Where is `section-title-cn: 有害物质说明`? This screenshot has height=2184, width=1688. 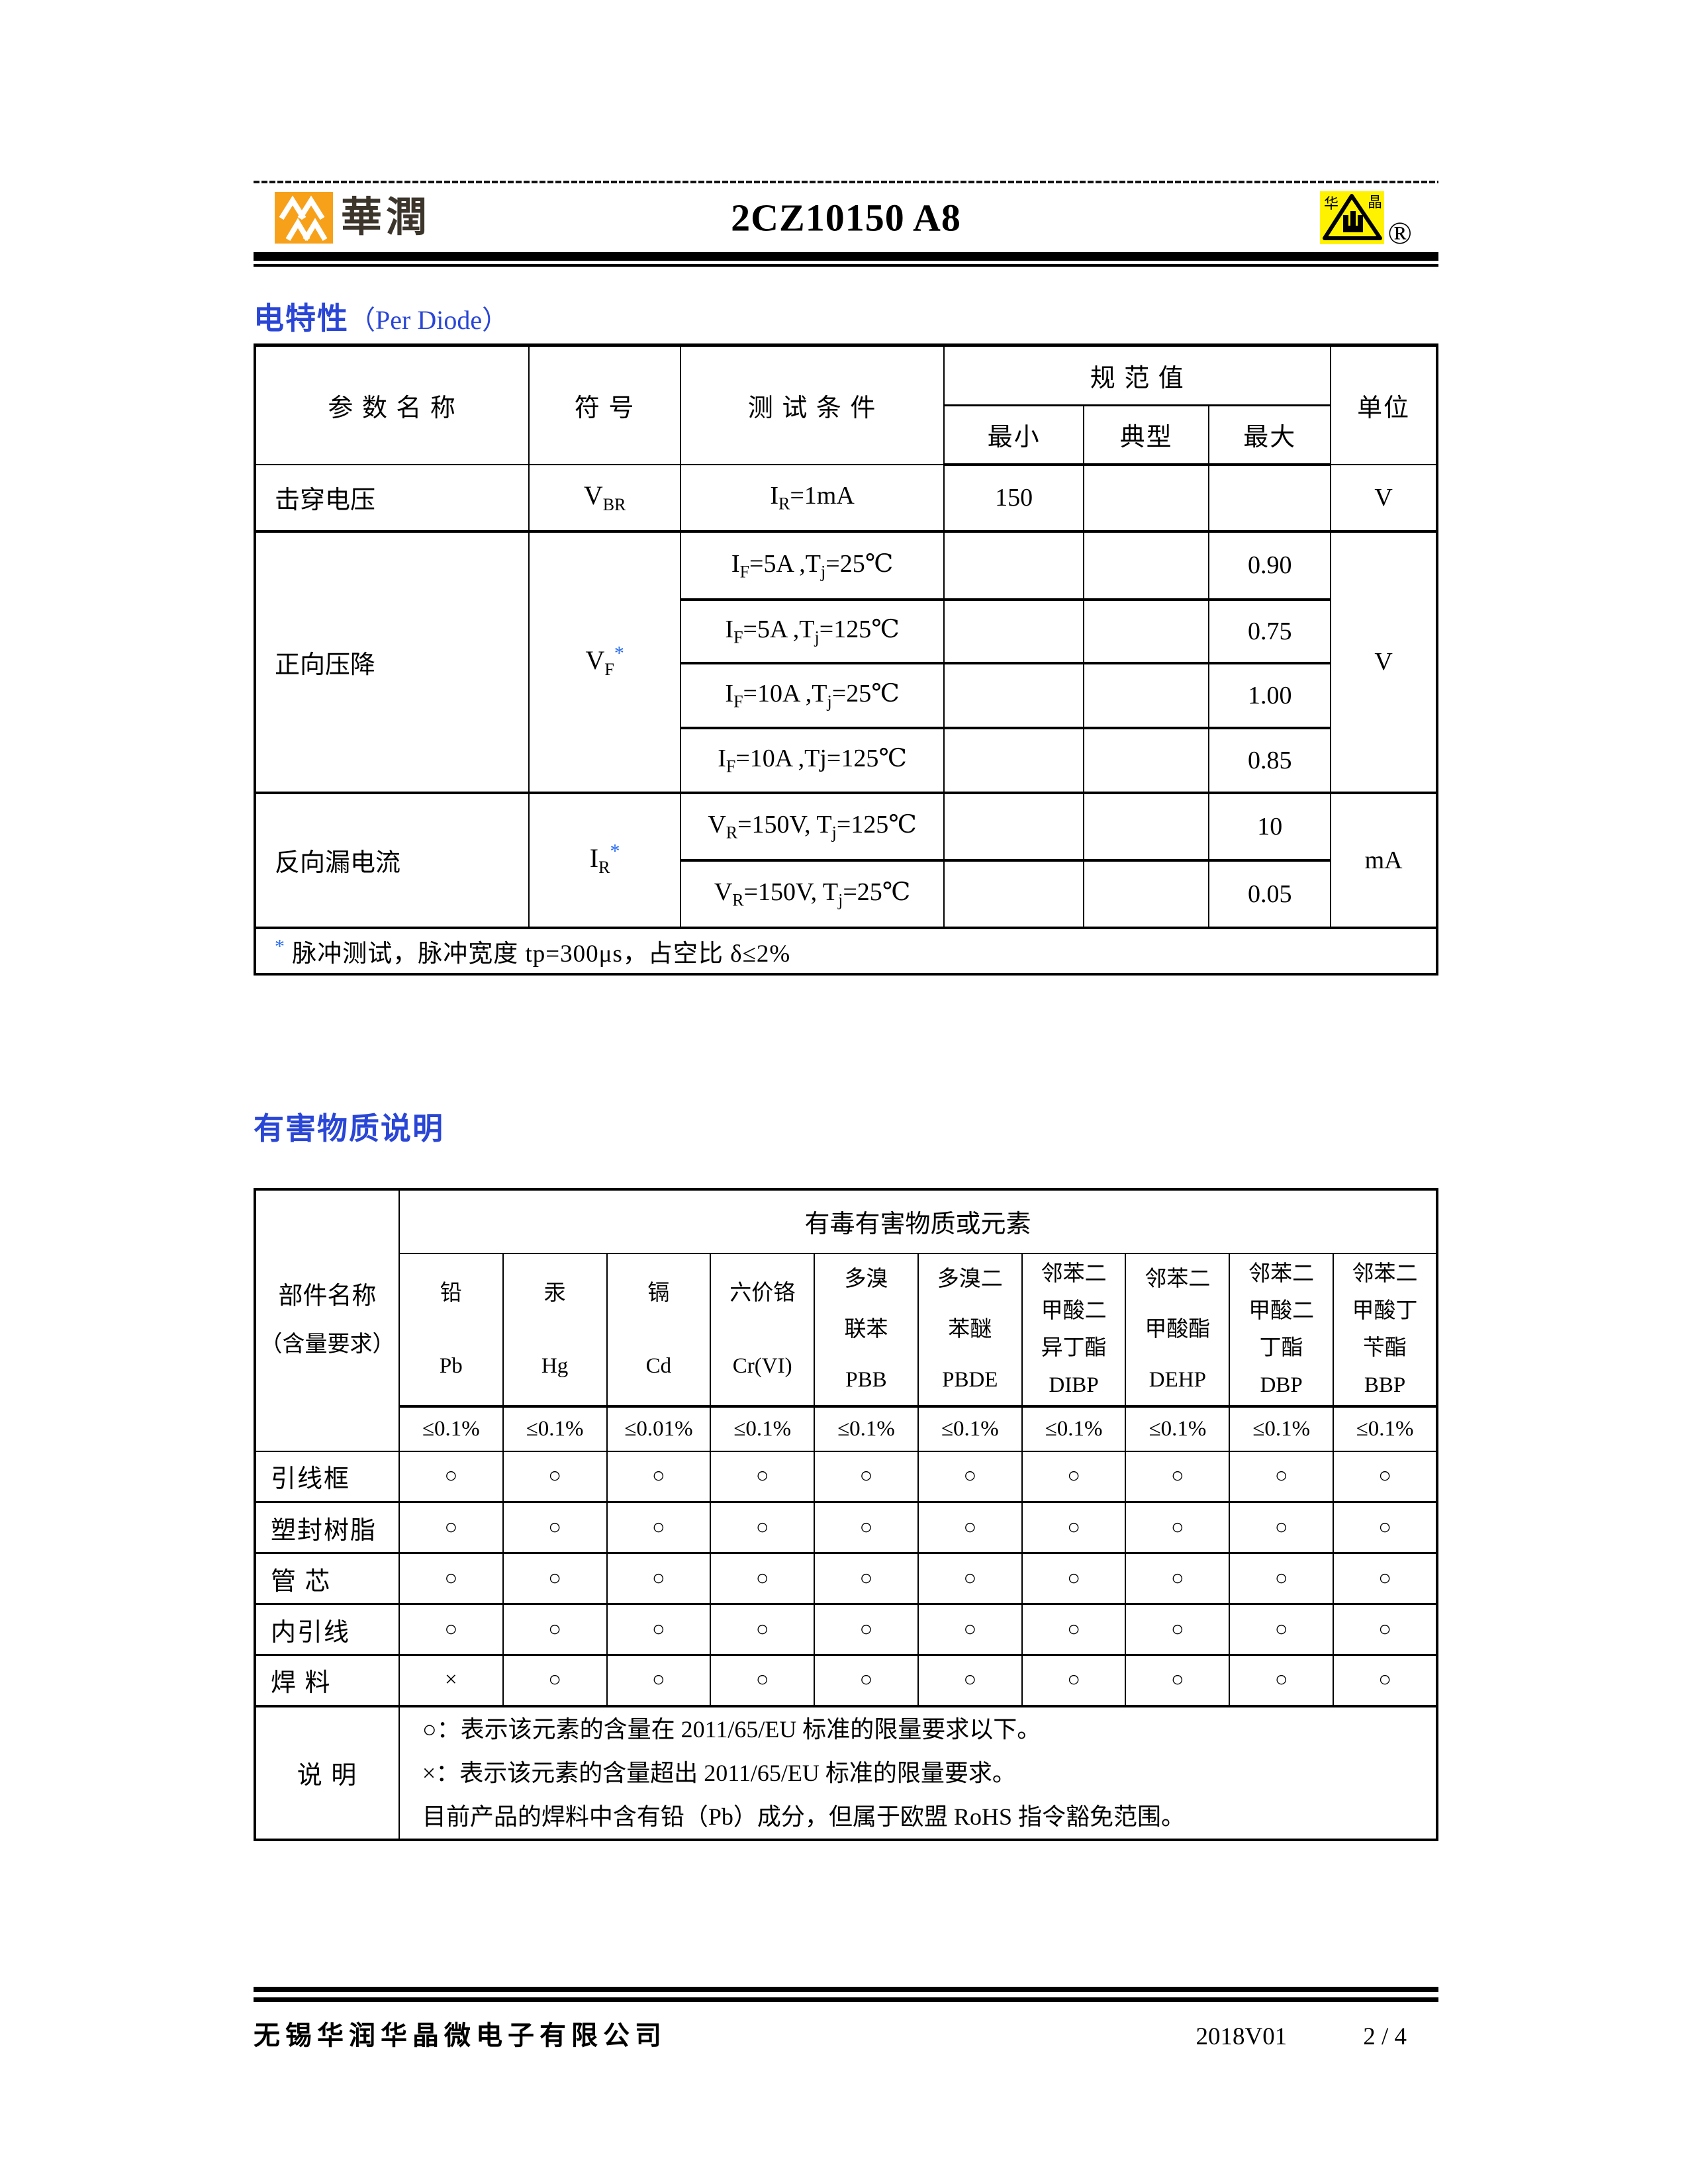 section-title-cn: 有害物质说明 is located at coordinates (349, 1128).